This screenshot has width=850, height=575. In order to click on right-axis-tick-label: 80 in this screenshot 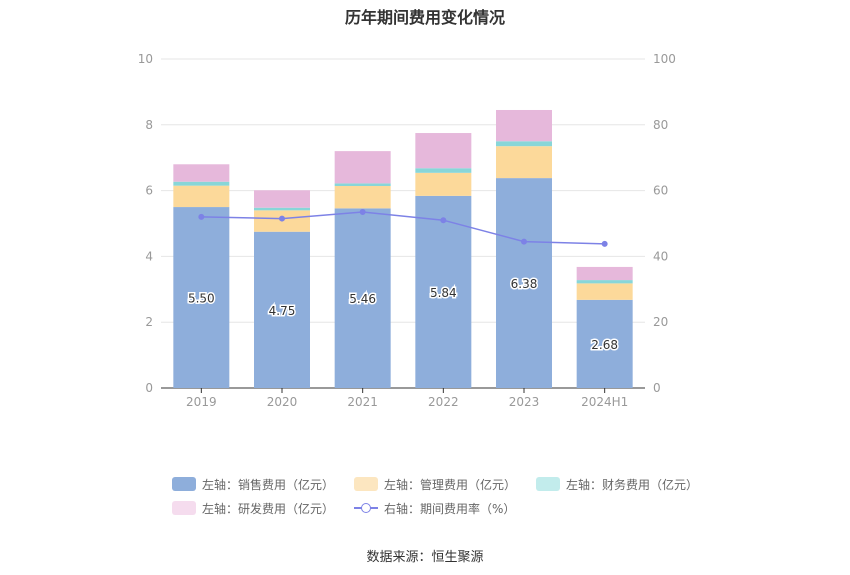, I will do `click(660, 125)`.